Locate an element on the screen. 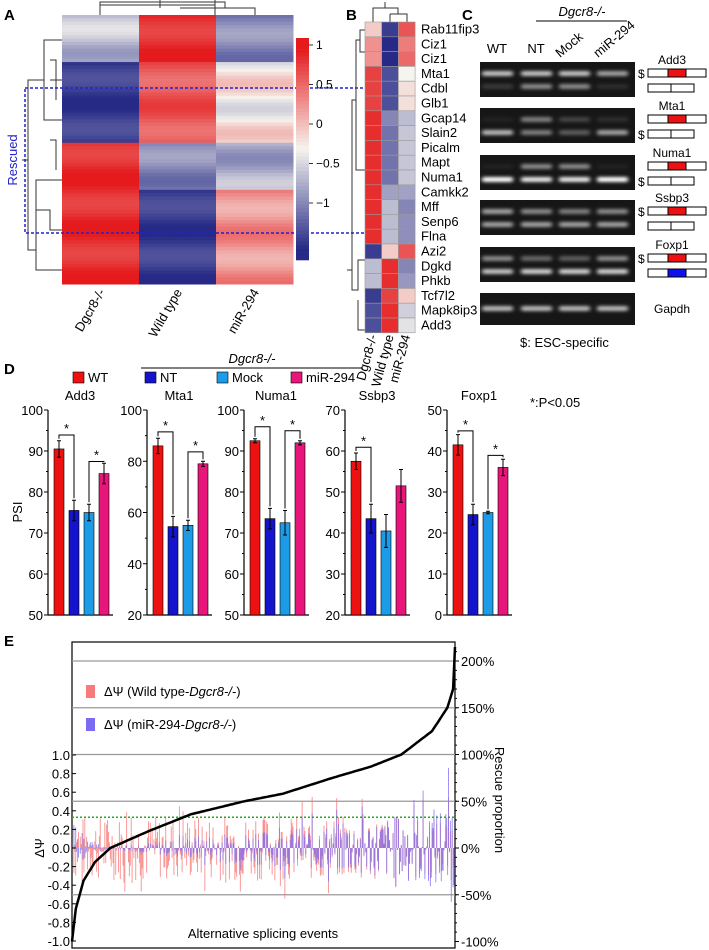 The width and height of the screenshot is (709, 950). gene-label: Add3 is located at coordinates (436, 325).